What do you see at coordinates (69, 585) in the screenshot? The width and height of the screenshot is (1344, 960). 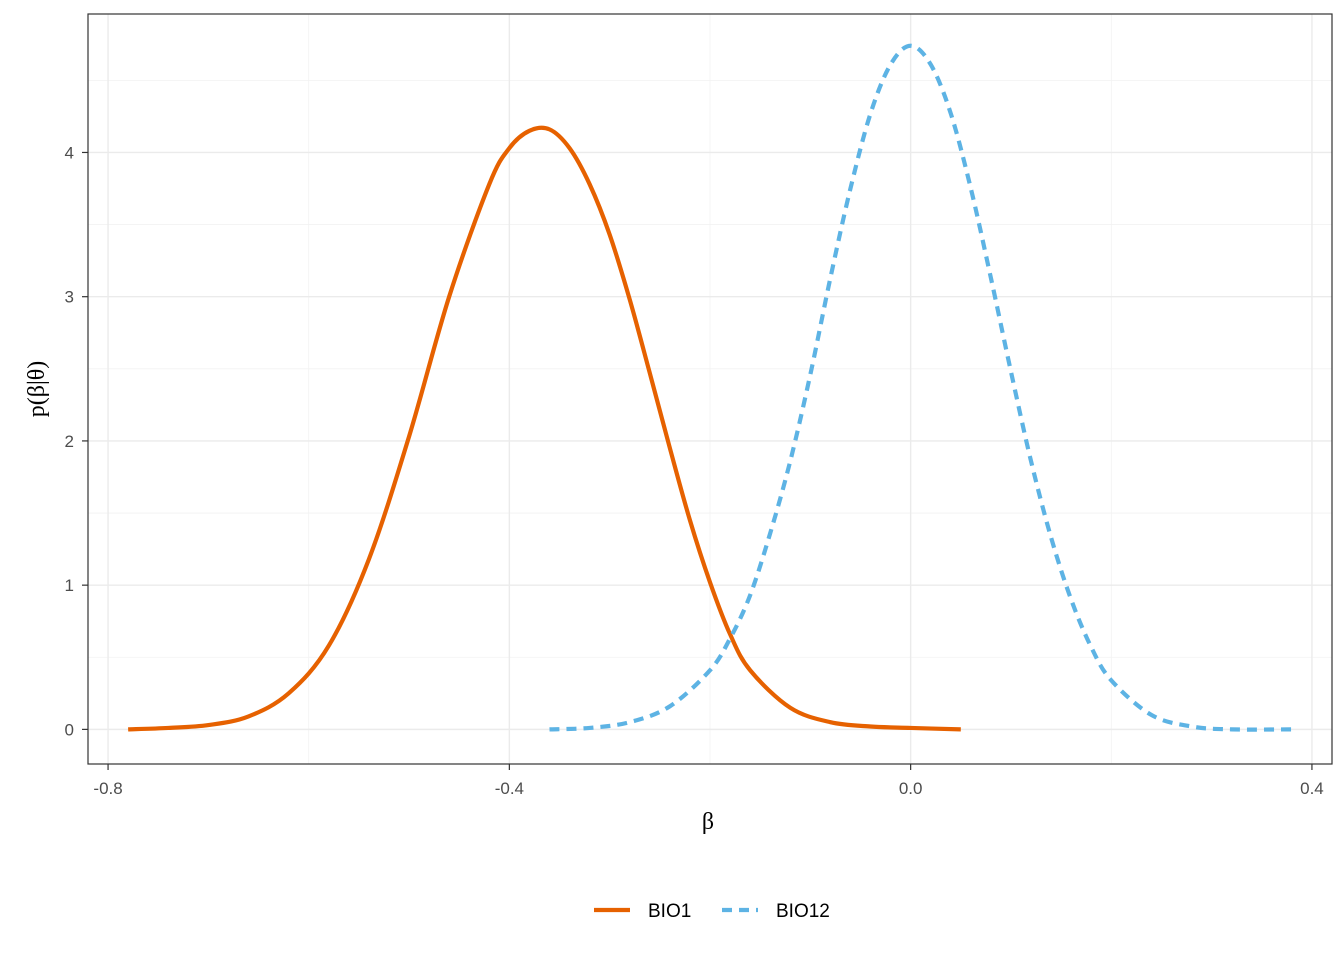 I see `y-tick-label: 1` at bounding box center [69, 585].